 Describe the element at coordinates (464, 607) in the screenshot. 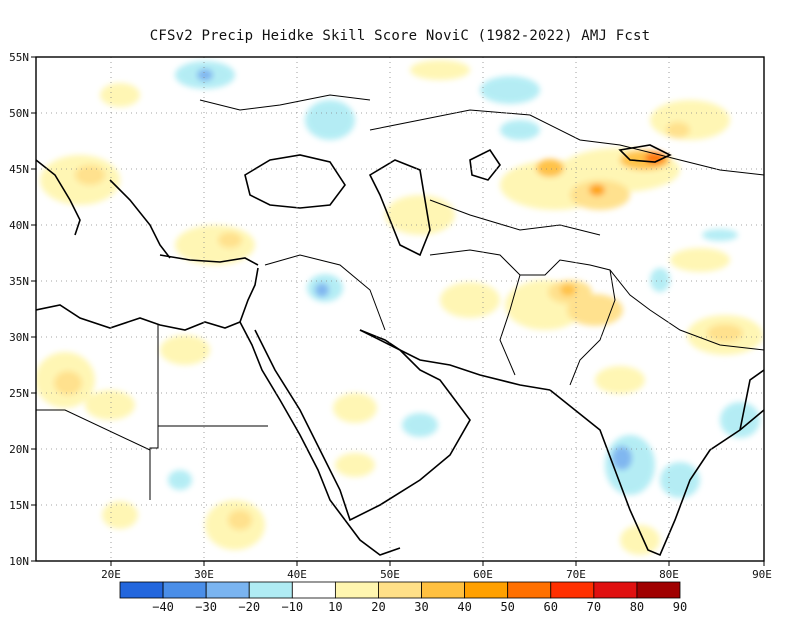

I see `colorbar-label: 40` at that location.